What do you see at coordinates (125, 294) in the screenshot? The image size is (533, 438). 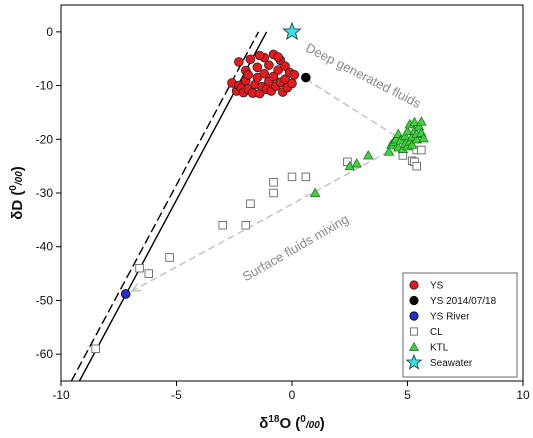 I see `point-ys-river` at bounding box center [125, 294].